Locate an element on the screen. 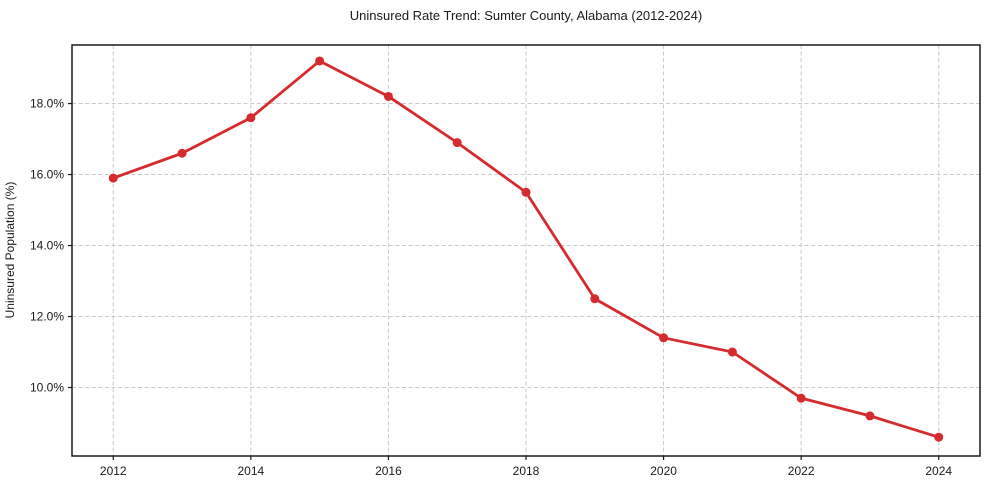 The image size is (989, 490). y-tick-label: 14.0% is located at coordinates (47, 246).